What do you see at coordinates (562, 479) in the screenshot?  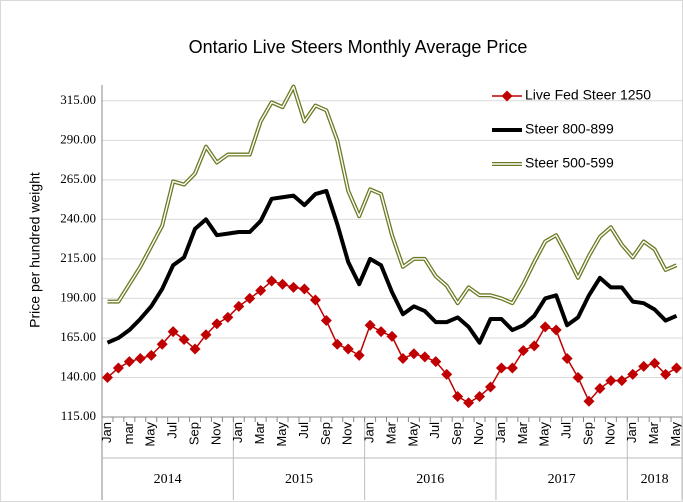 I see `year-label: 2017` at bounding box center [562, 479].